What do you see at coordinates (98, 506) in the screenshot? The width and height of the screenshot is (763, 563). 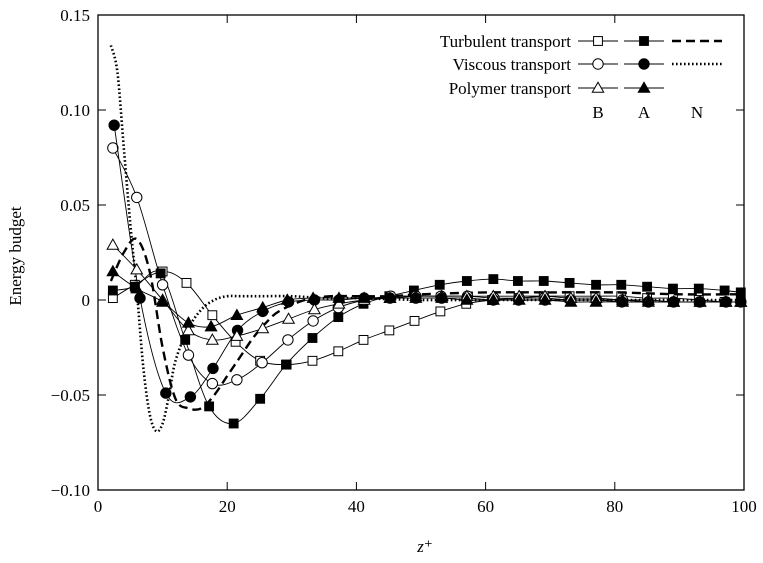 I see `x-tick-label: 0` at bounding box center [98, 506].